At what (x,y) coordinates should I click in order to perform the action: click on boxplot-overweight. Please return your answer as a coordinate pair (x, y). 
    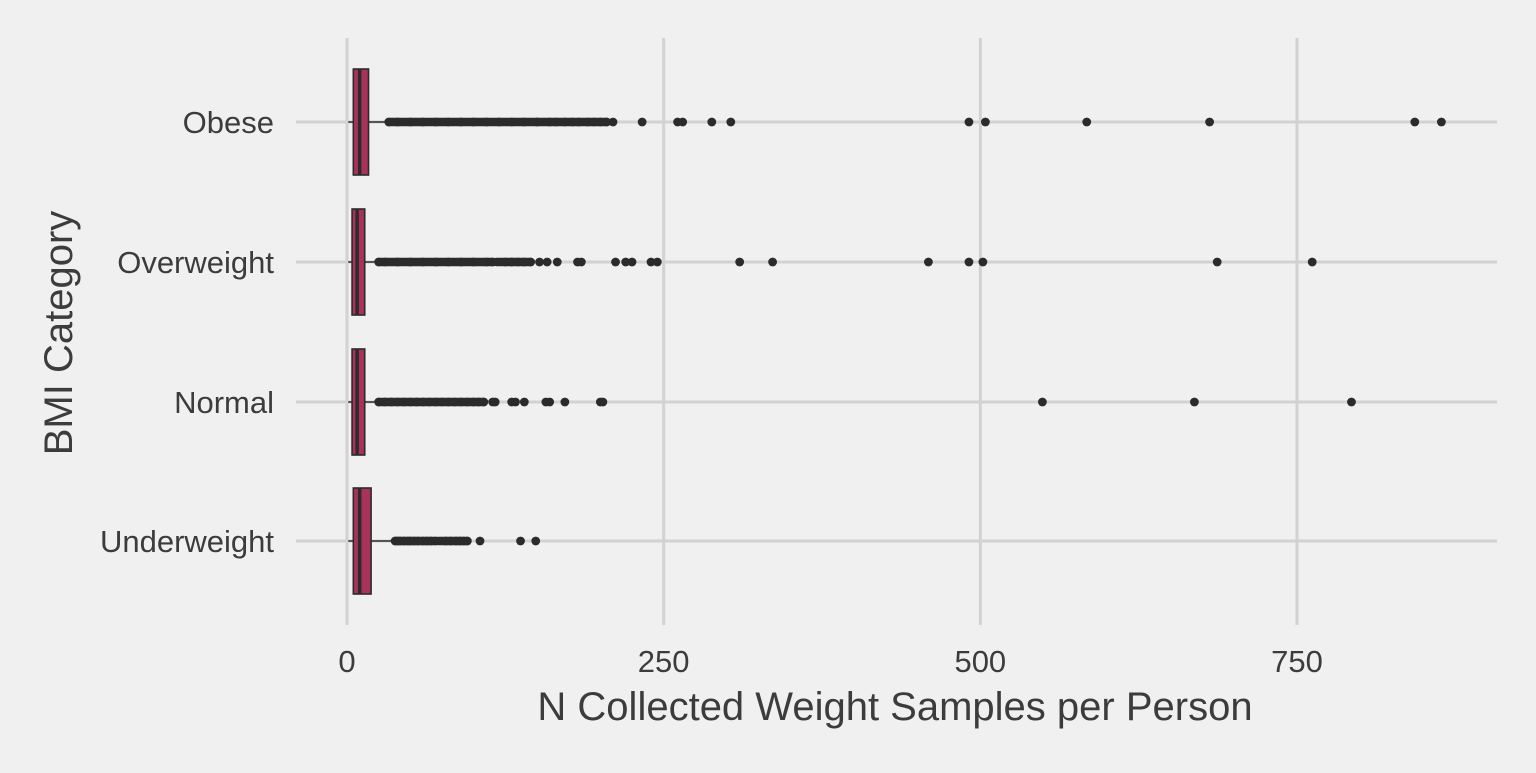
    Looking at the image, I should click on (832, 262).